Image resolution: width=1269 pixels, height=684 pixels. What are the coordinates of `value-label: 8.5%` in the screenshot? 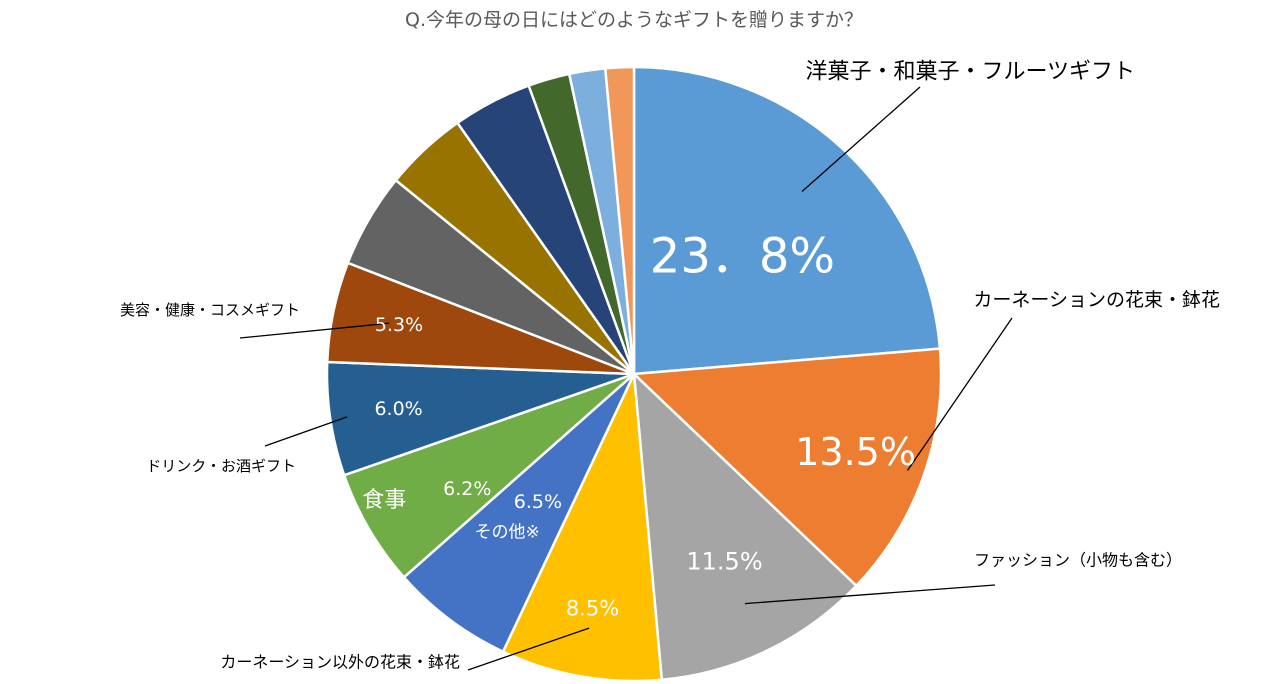 It's located at (592, 608).